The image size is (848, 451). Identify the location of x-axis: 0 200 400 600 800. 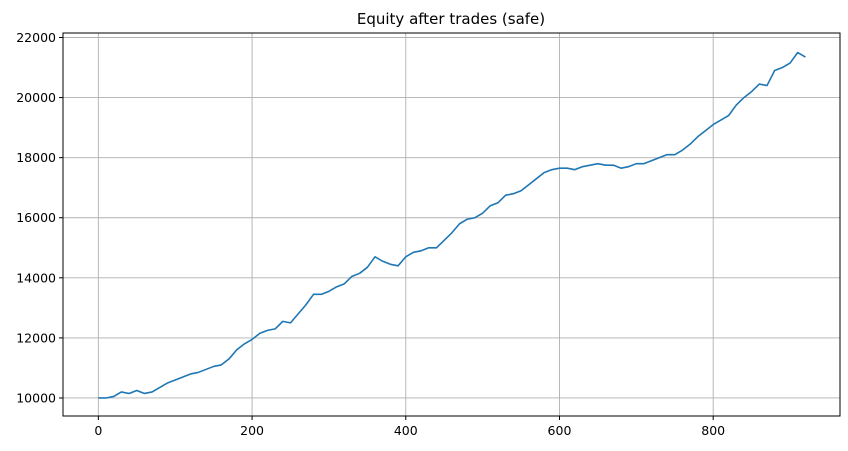
(409, 427).